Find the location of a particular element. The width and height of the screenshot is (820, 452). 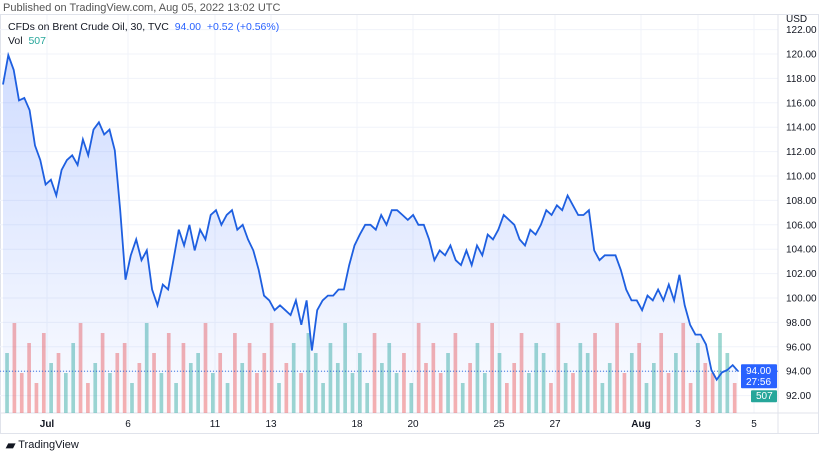

y-tick-label: 114.00 is located at coordinates (801, 128).